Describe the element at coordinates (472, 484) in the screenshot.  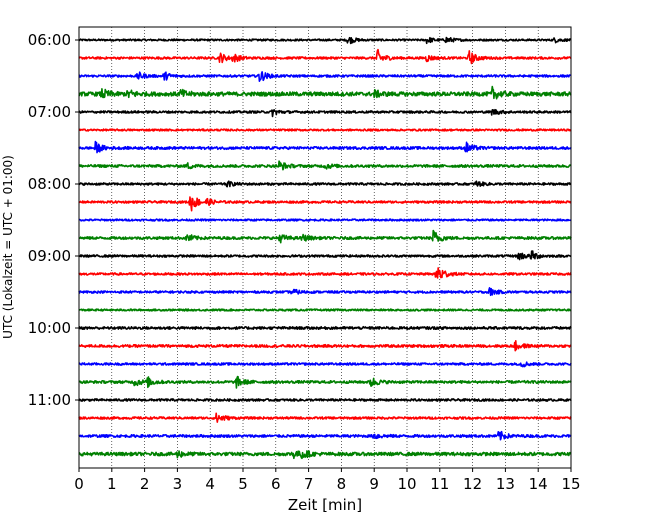
I see `x-tick-label: 12` at that location.